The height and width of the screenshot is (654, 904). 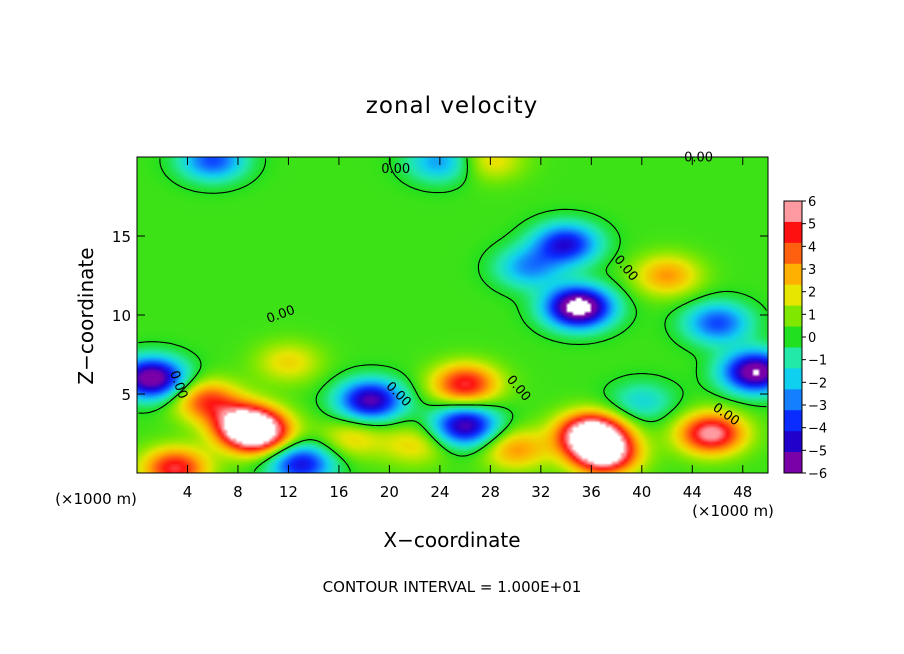 What do you see at coordinates (126, 395) in the screenshot?
I see `y-tick-label: 5` at bounding box center [126, 395].